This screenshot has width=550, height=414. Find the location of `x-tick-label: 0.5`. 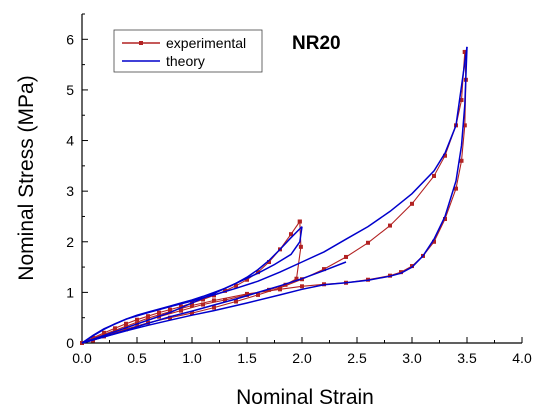

x-tick-label: 0.5 is located at coordinates (137, 358).